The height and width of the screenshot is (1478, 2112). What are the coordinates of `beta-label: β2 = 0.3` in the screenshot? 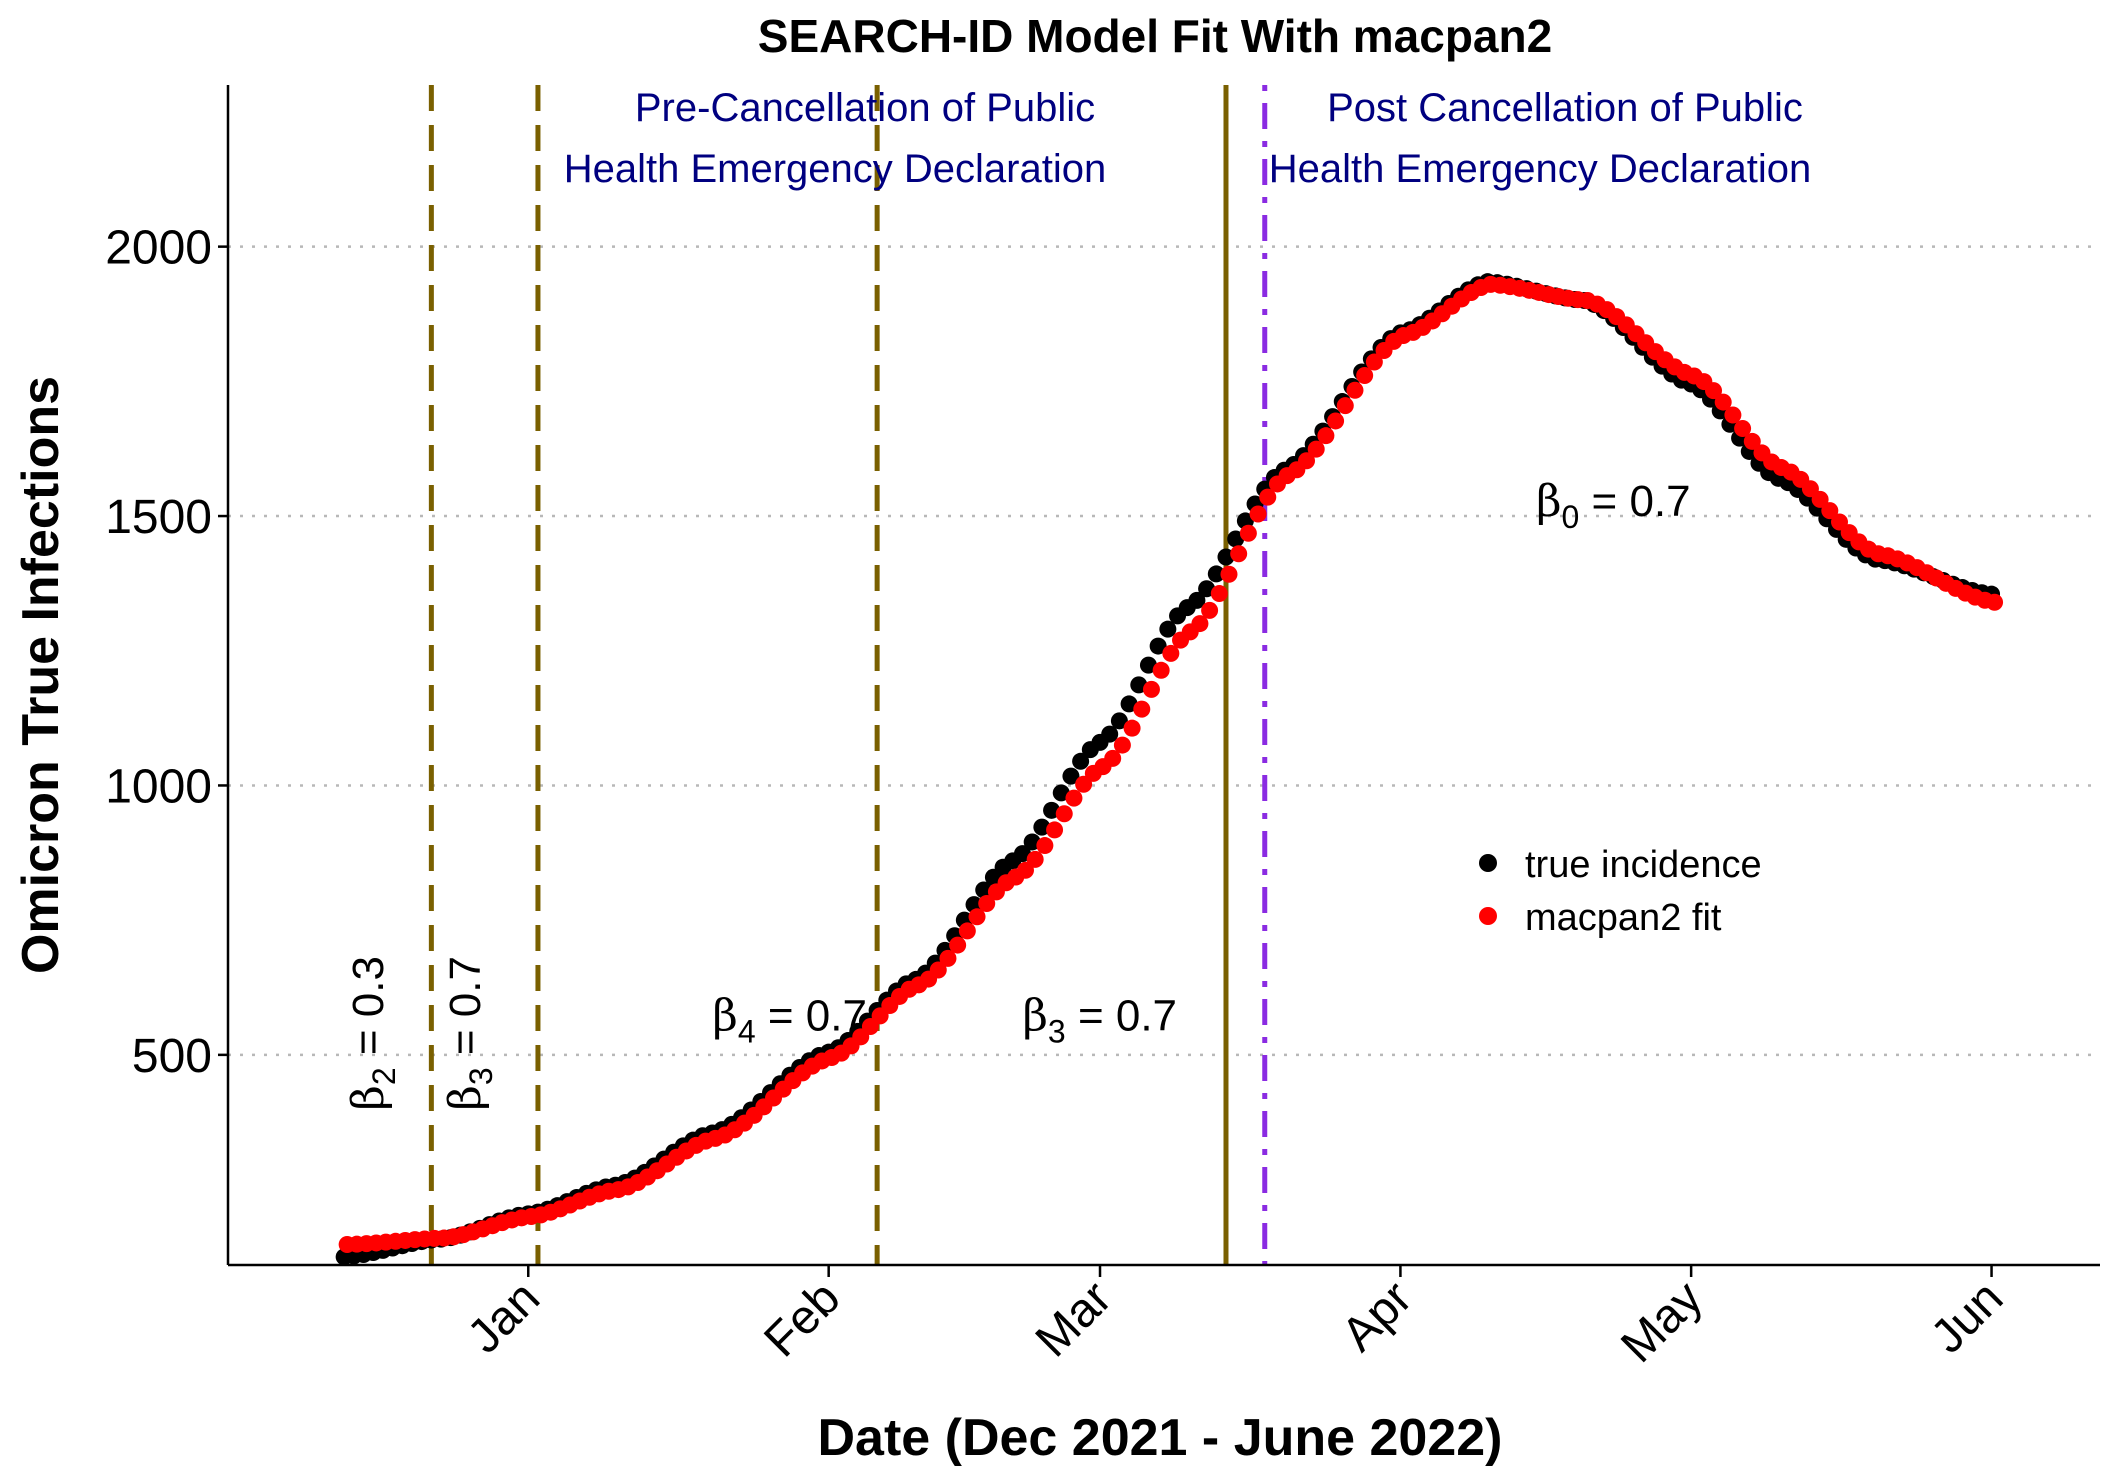 It's located at (372, 1033).